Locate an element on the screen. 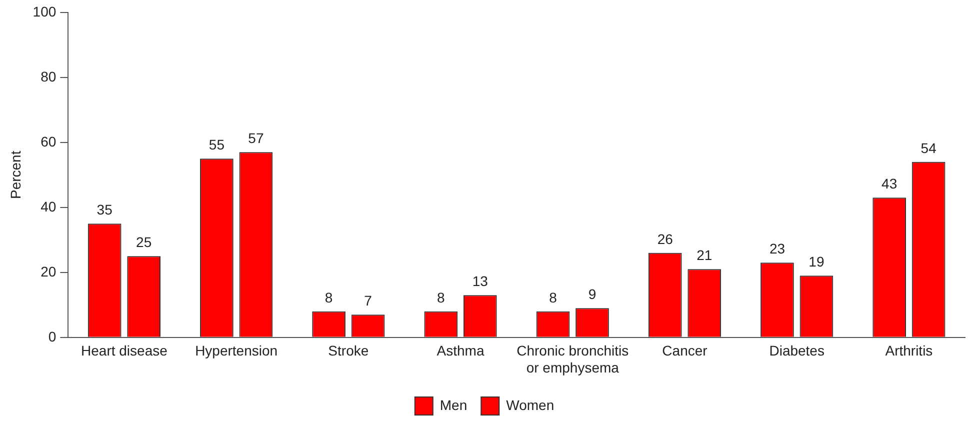 The height and width of the screenshot is (425, 975). data-label: 26 is located at coordinates (665, 238).